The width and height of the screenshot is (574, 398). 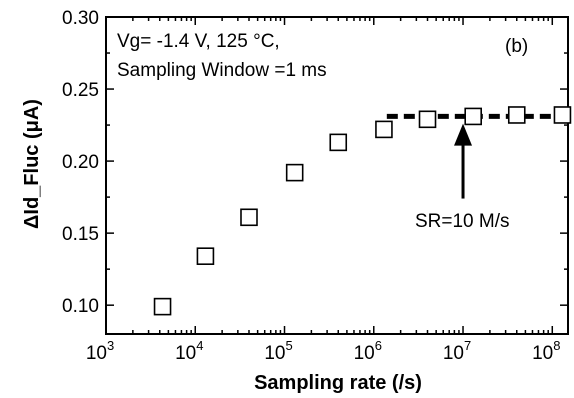 I want to click on arrow-head, so click(x=463, y=134).